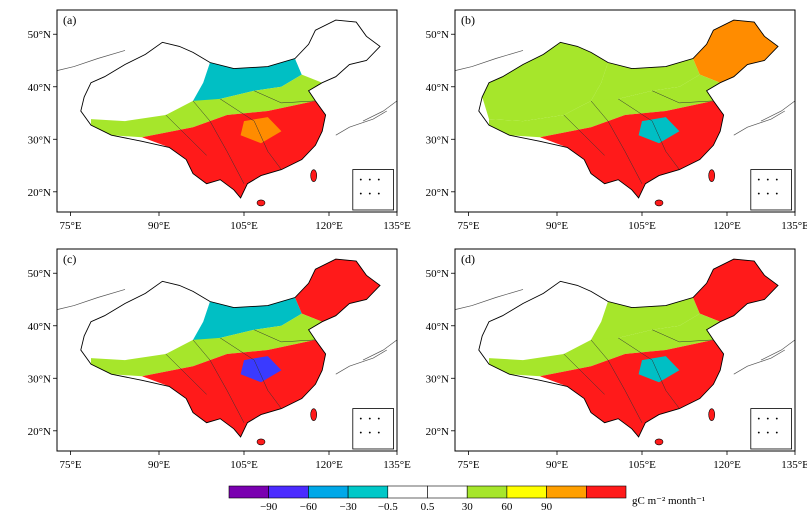 The height and width of the screenshot is (521, 807). Describe the element at coordinates (507, 507) in the screenshot. I see `colorbar-label: 60` at that location.